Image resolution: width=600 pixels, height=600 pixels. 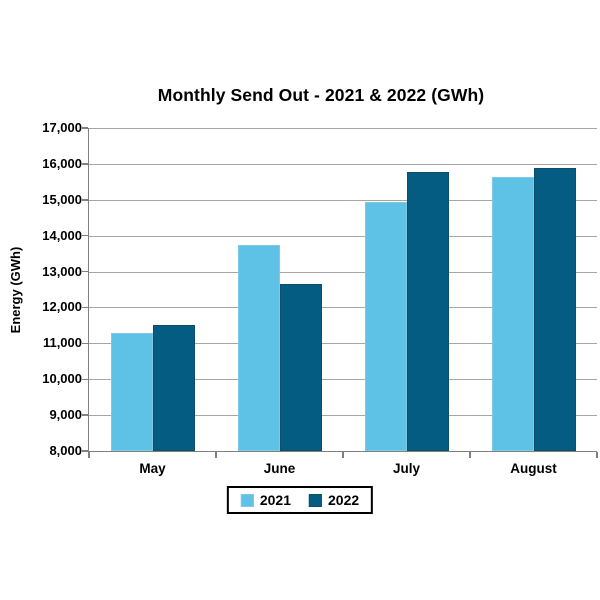 I want to click on bar-2022-august, so click(x=555, y=309).